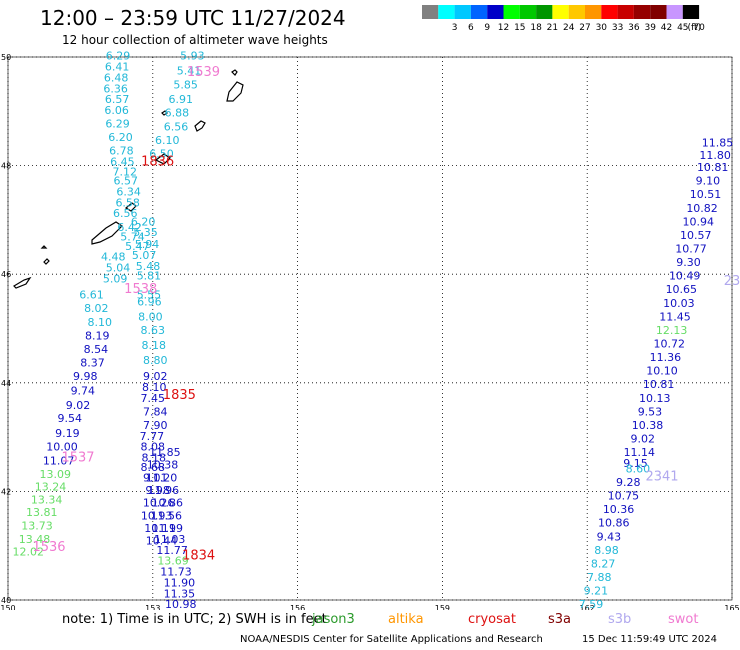 This screenshot has height=650, width=740. I want to click on wave-height-value: 5.47, so click(137, 246).